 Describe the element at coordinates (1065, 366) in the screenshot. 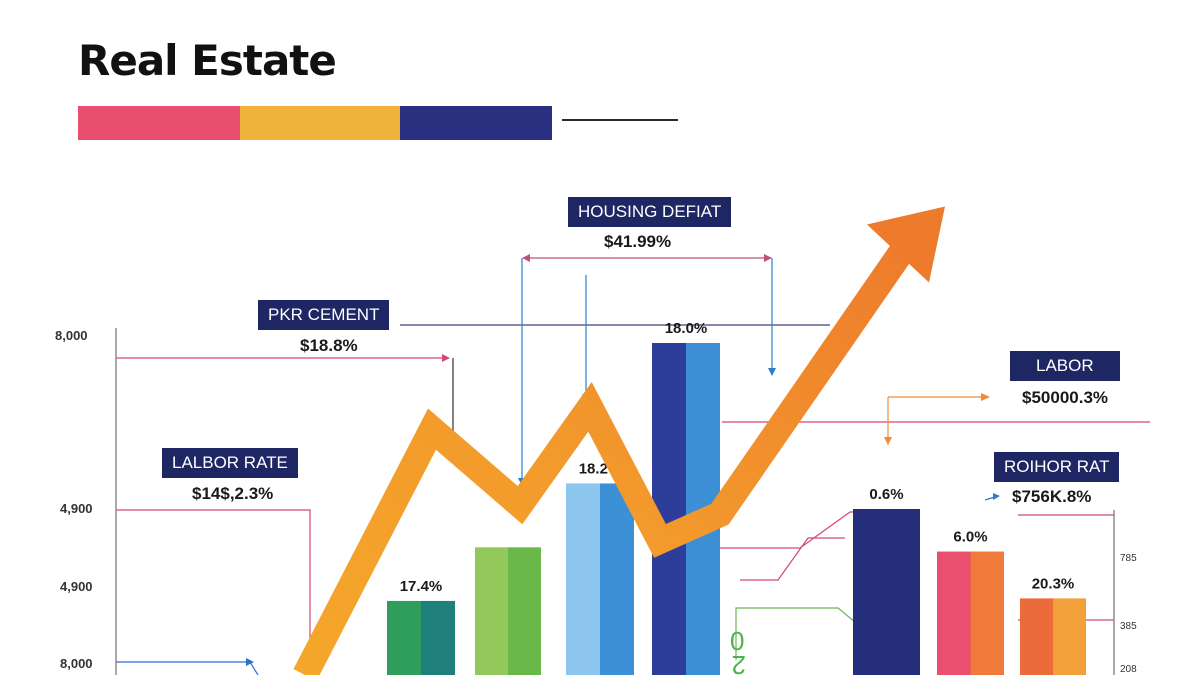

I see `callout-label-labor: LABOR` at that location.